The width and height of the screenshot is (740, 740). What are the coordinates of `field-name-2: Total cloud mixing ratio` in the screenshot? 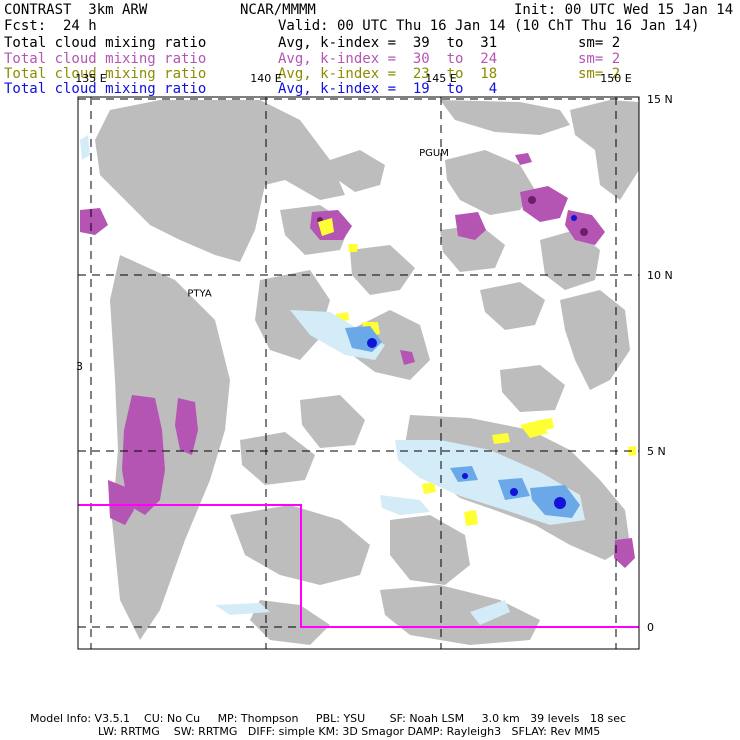 It's located at (105, 59).